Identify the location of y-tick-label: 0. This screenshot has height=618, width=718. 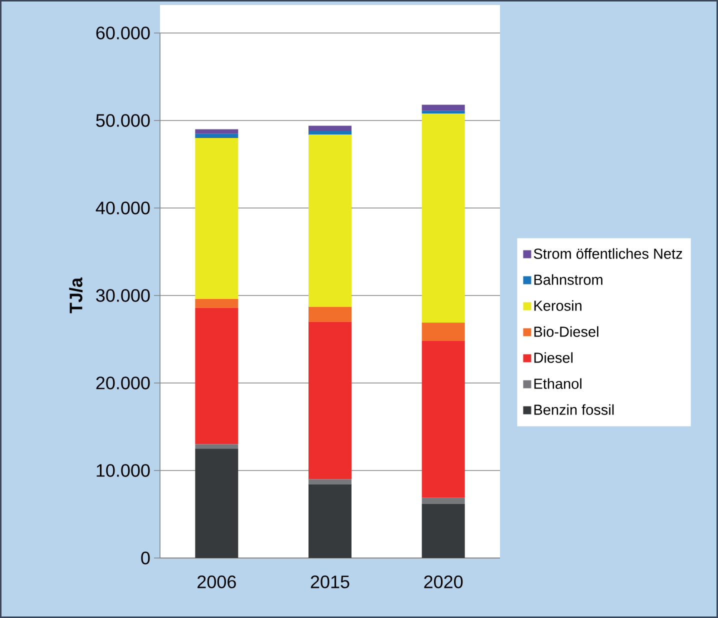
(145, 558).